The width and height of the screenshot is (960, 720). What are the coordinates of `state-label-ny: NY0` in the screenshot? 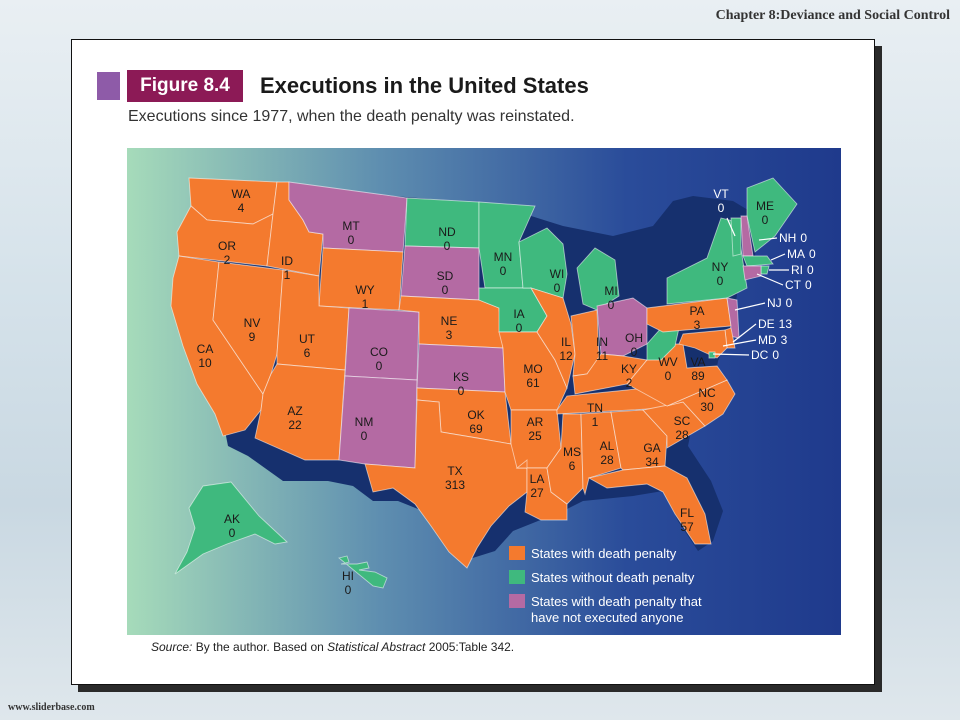 It's located at (720, 274).